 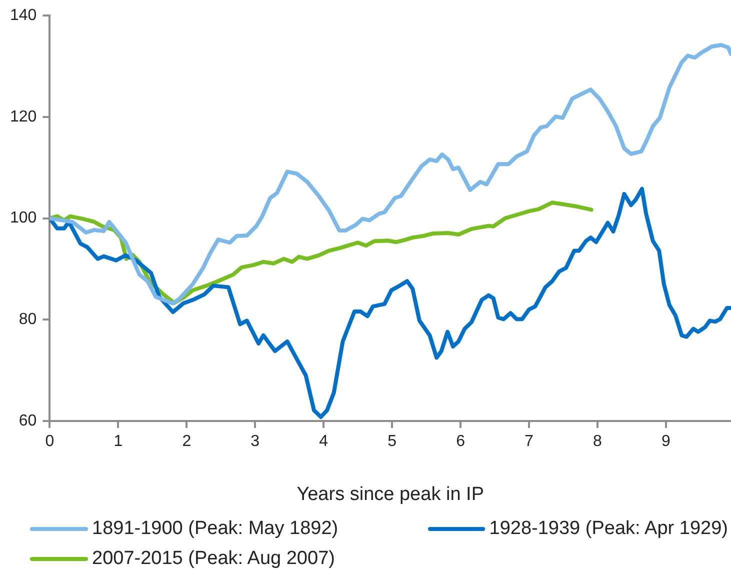 I want to click on y-tick-label: 60, so click(x=27, y=421).